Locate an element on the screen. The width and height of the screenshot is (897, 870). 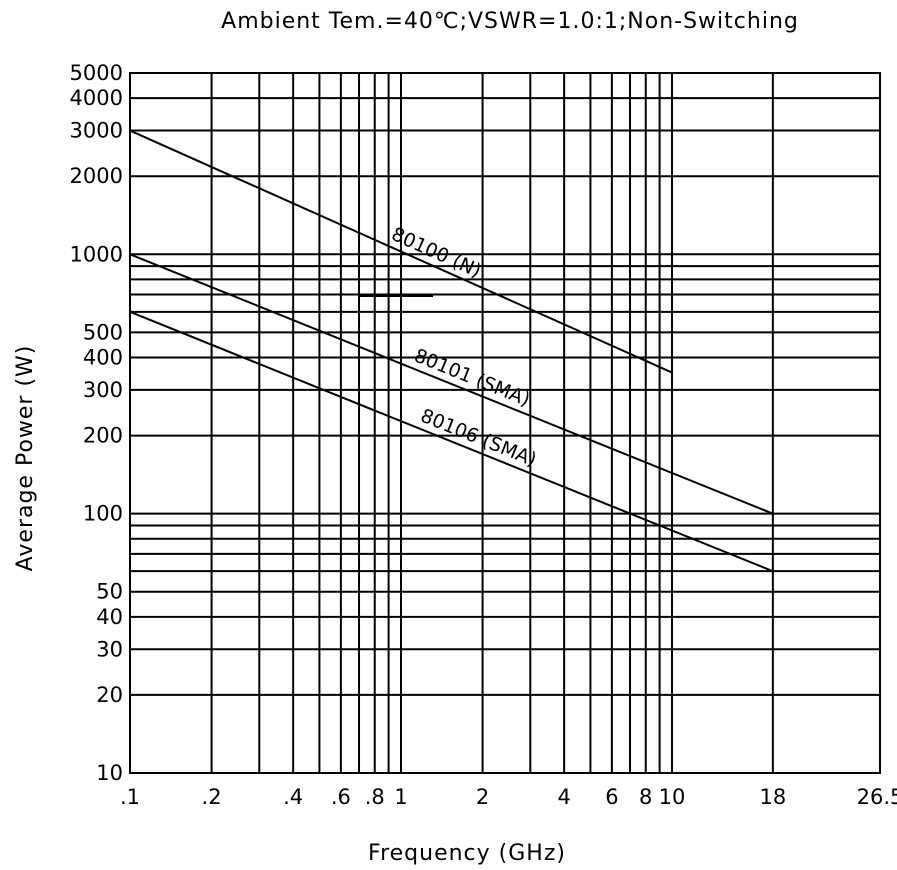
x-tick-label: .6 is located at coordinates (341, 797).